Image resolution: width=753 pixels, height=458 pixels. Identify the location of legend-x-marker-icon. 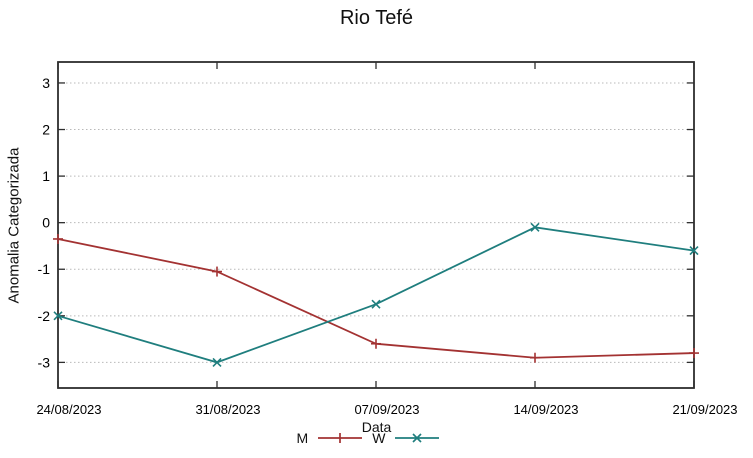
(417, 438).